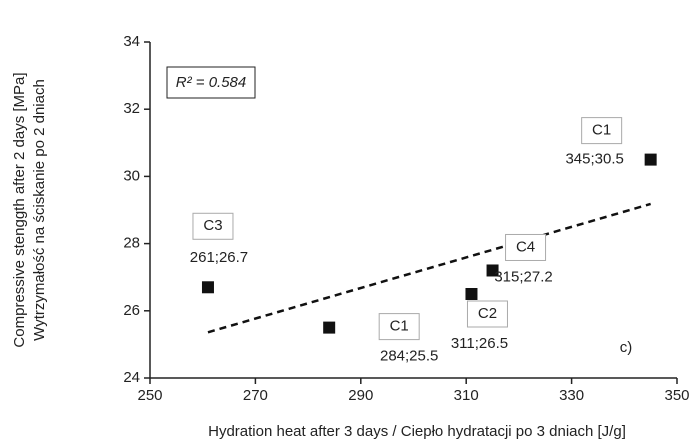 This screenshot has height=446, width=695. What do you see at coordinates (131, 377) in the screenshot?
I see `y-tick-label: 24` at bounding box center [131, 377].